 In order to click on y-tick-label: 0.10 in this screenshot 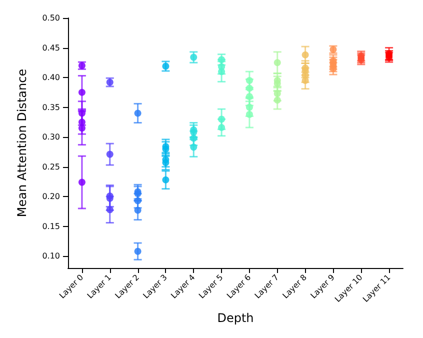, I will do `click(51, 256)`.